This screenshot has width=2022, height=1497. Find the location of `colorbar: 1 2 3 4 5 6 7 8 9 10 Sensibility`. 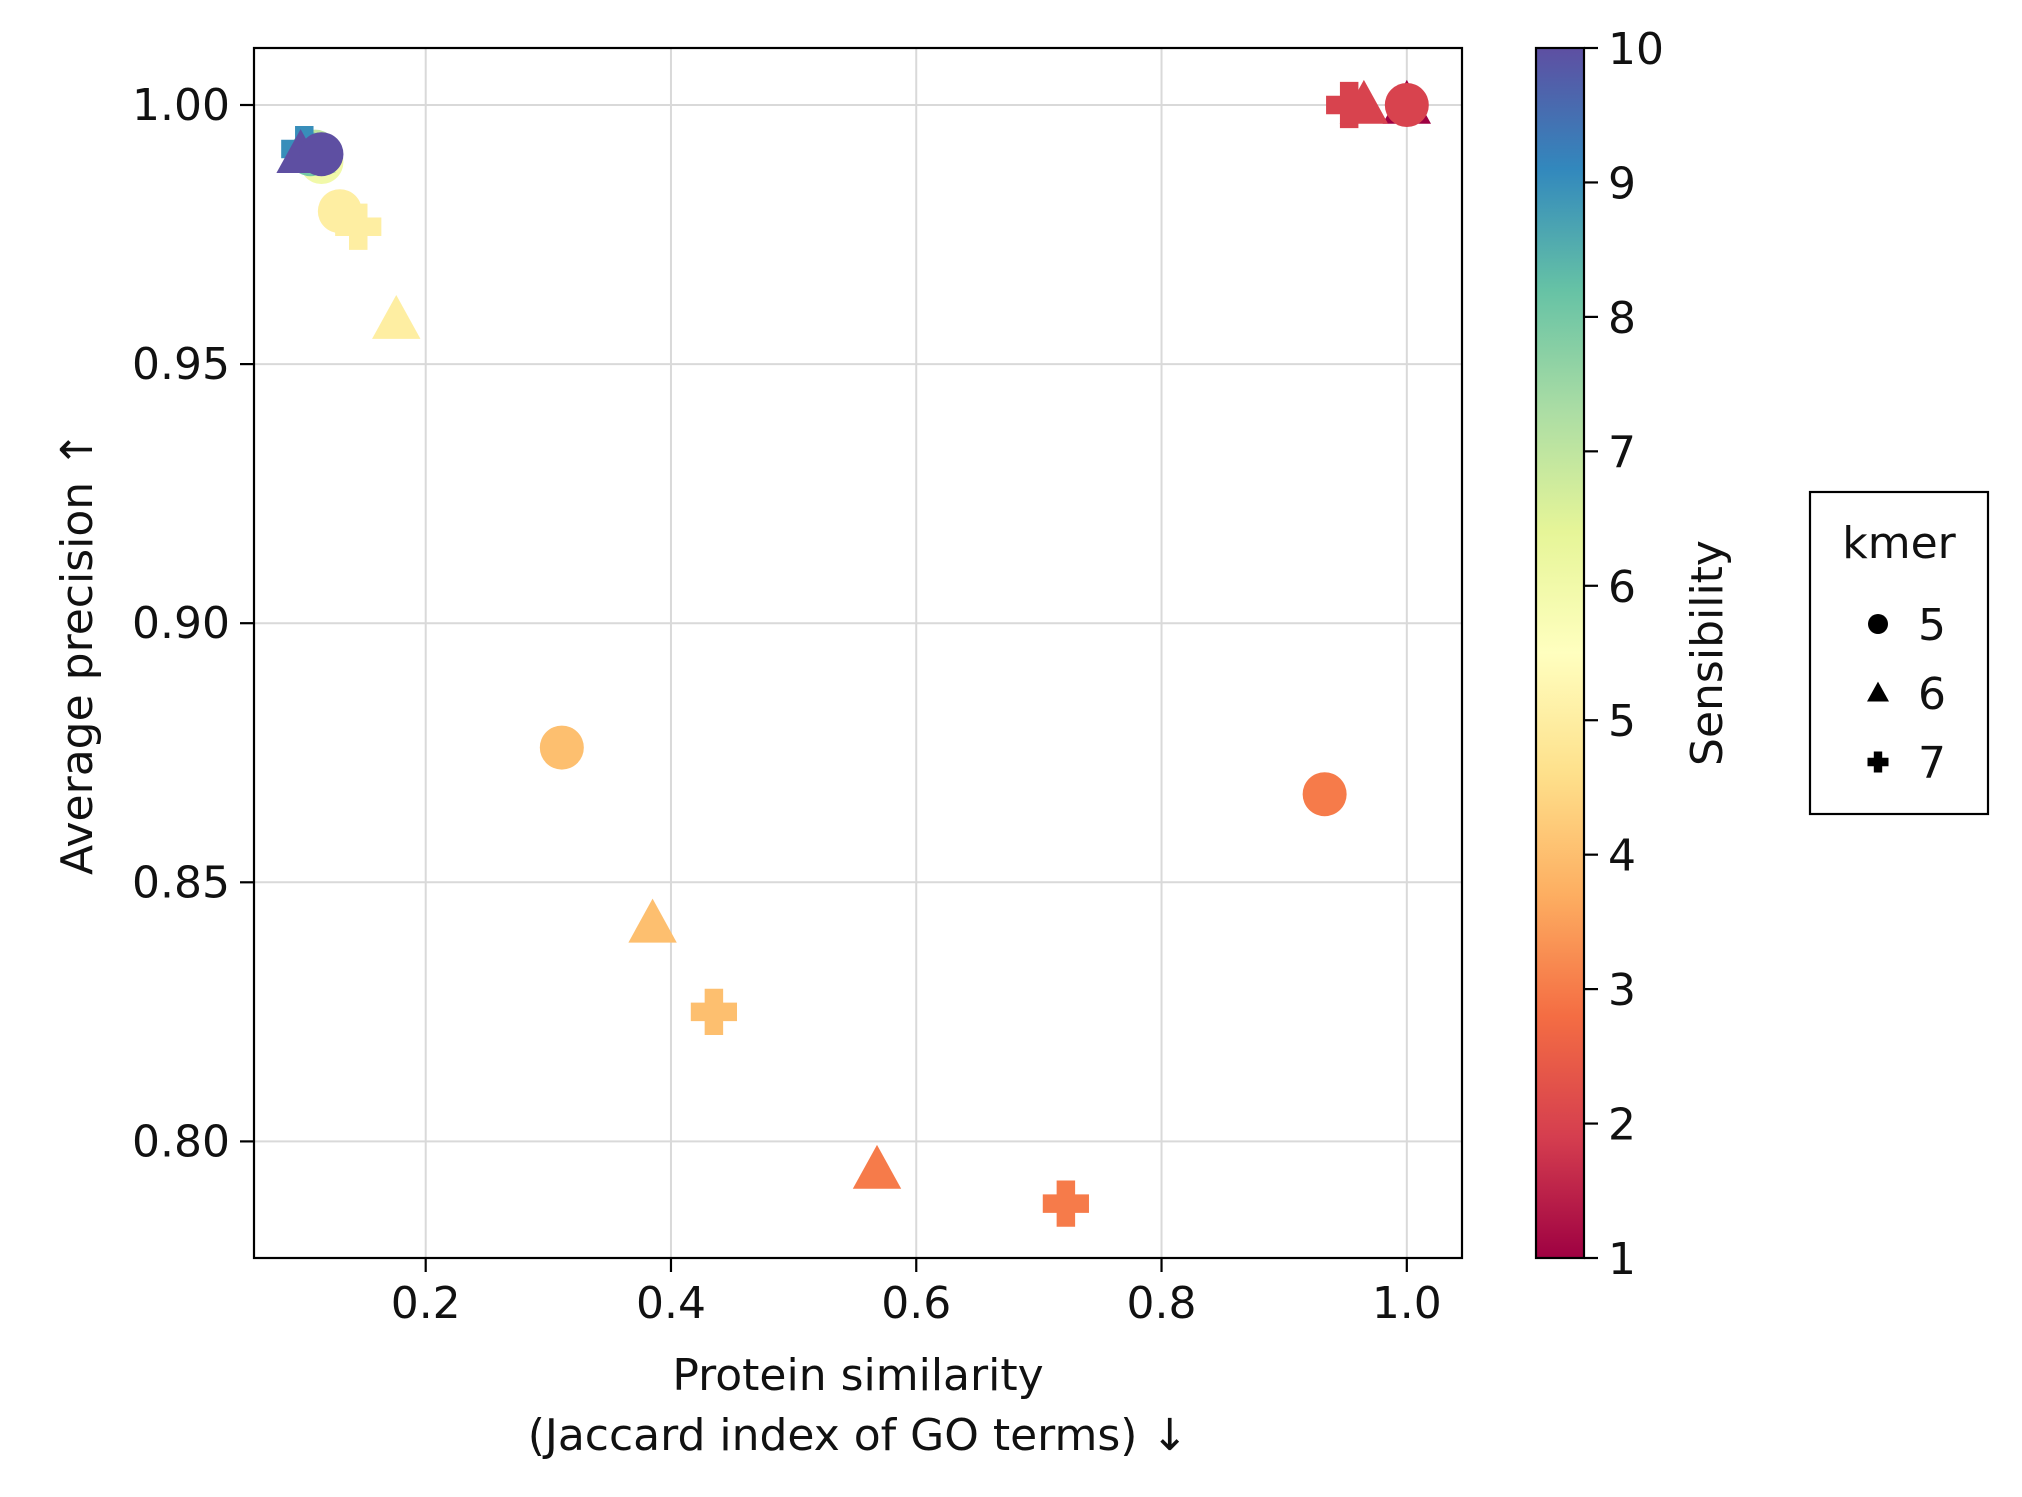

colorbar: 1 2 3 4 5 6 7 8 9 10 Sensibility is located at coordinates (1633, 654).